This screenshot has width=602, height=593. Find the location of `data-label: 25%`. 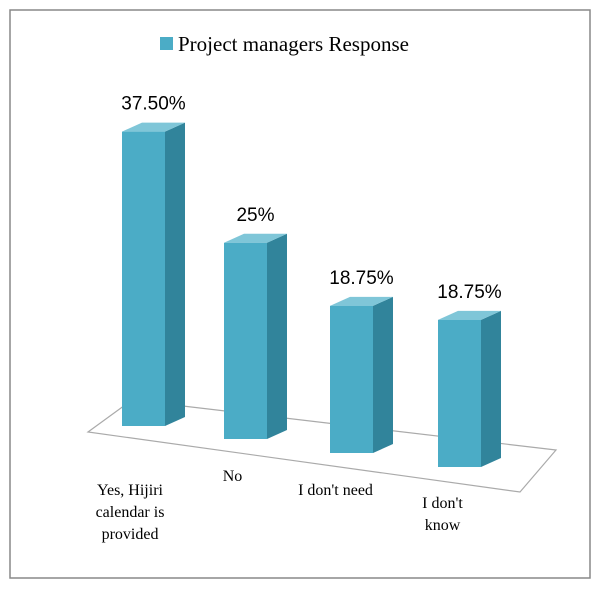

data-label: 25% is located at coordinates (255, 215).